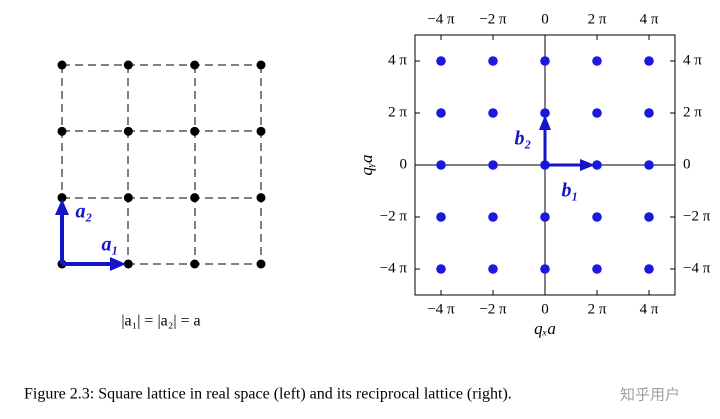 The width and height of the screenshot is (720, 419). Describe the element at coordinates (650, 395) in the screenshot. I see `watermark: 知乎用户` at that location.